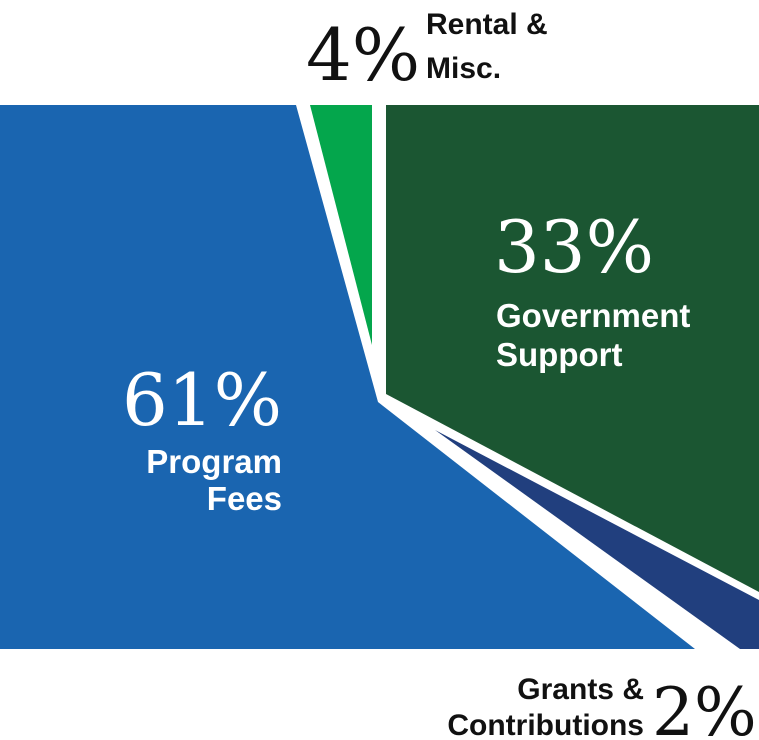 The image size is (759, 740). What do you see at coordinates (545, 724) in the screenshot?
I see `grants-contributions-label-line2: Contributions` at bounding box center [545, 724].